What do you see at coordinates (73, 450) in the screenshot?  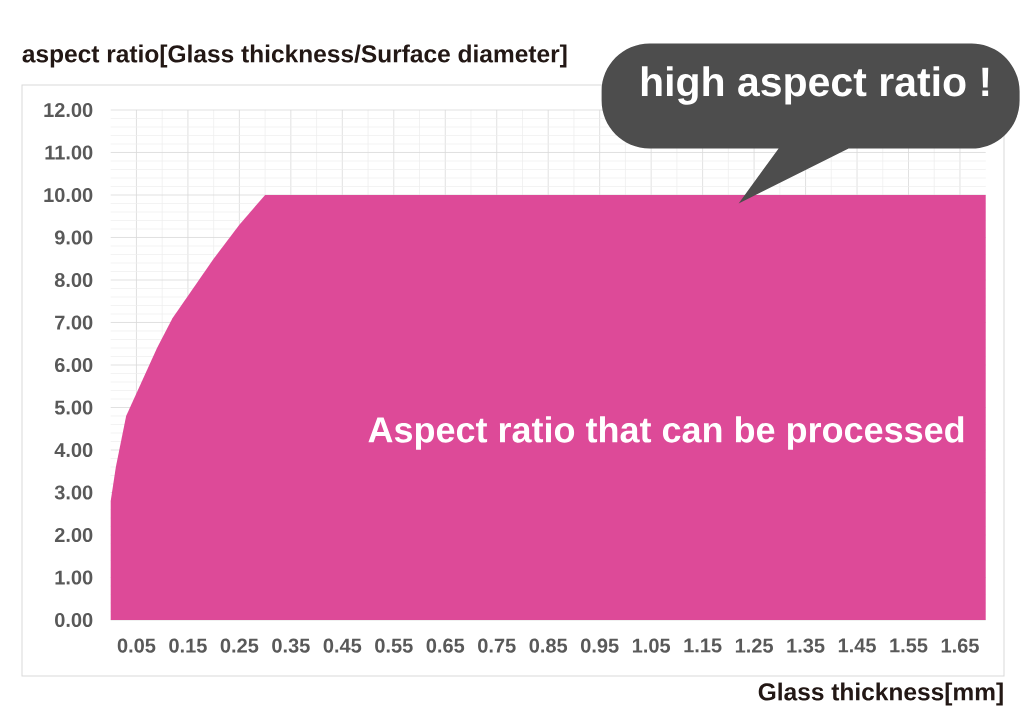 I see `y-tick-label: 4.00` at bounding box center [73, 450].